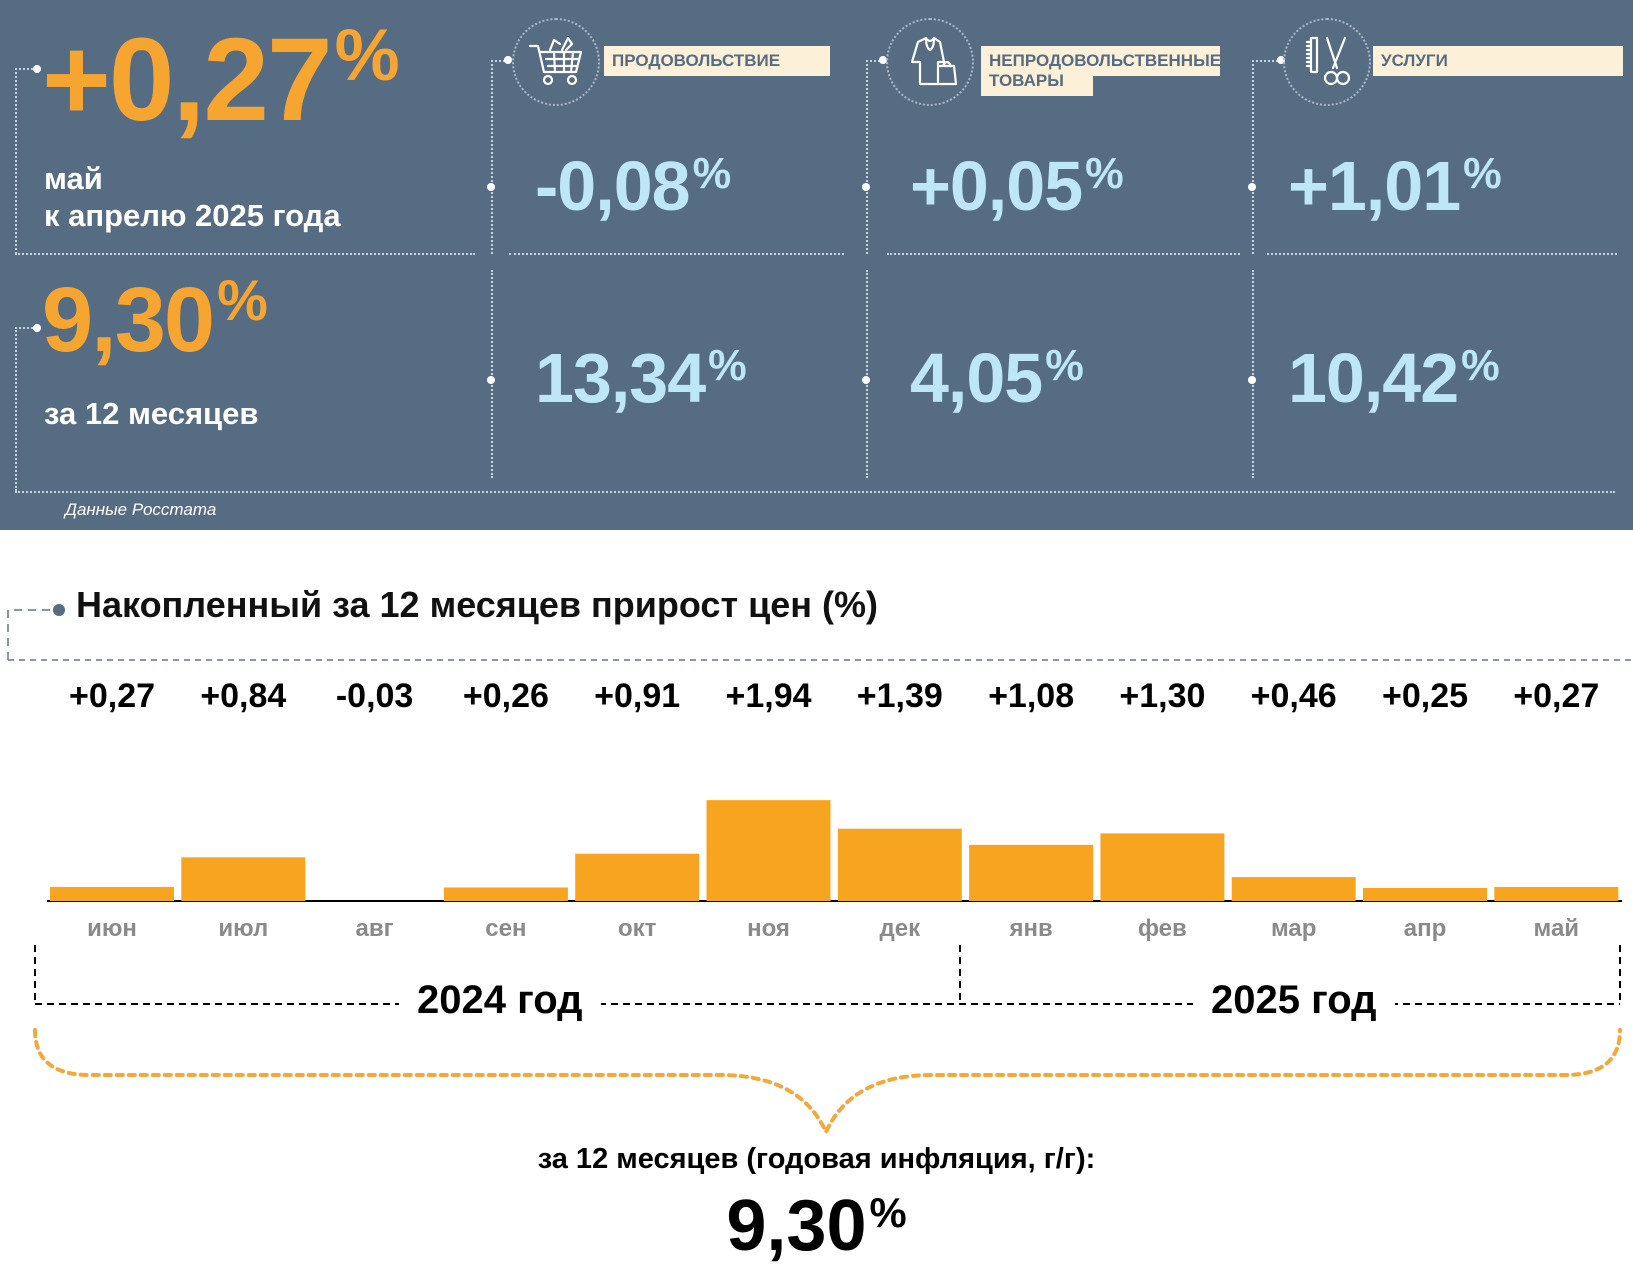 The width and height of the screenshot is (1633, 1285). Describe the element at coordinates (1162, 696) in the screenshot. I see `bar-value-label: +1,30` at that location.